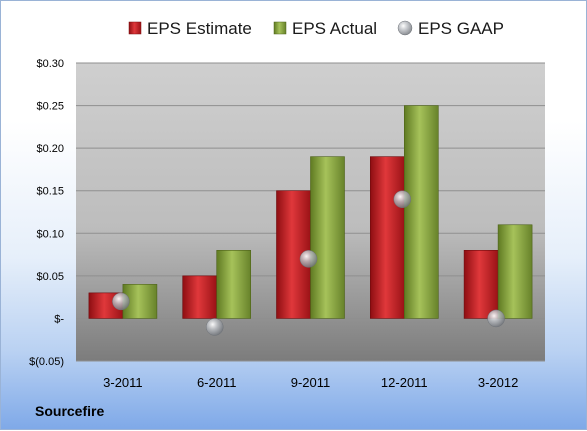 This screenshot has width=587, height=431. I want to click on legend-label-actual: EPS Actual, so click(334, 28).